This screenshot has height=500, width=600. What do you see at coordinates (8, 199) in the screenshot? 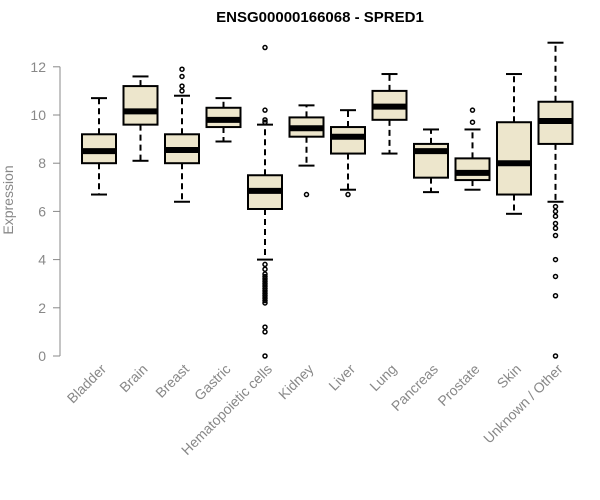
I see `y-axis-label: Expression` at bounding box center [8, 199].